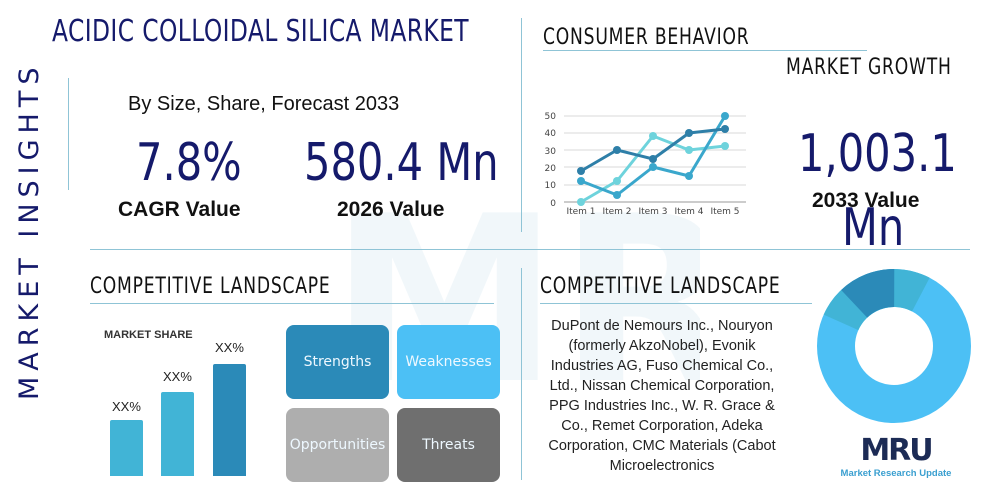 The height and width of the screenshot is (500, 1000). I want to click on svg-text: 10, so click(551, 186).